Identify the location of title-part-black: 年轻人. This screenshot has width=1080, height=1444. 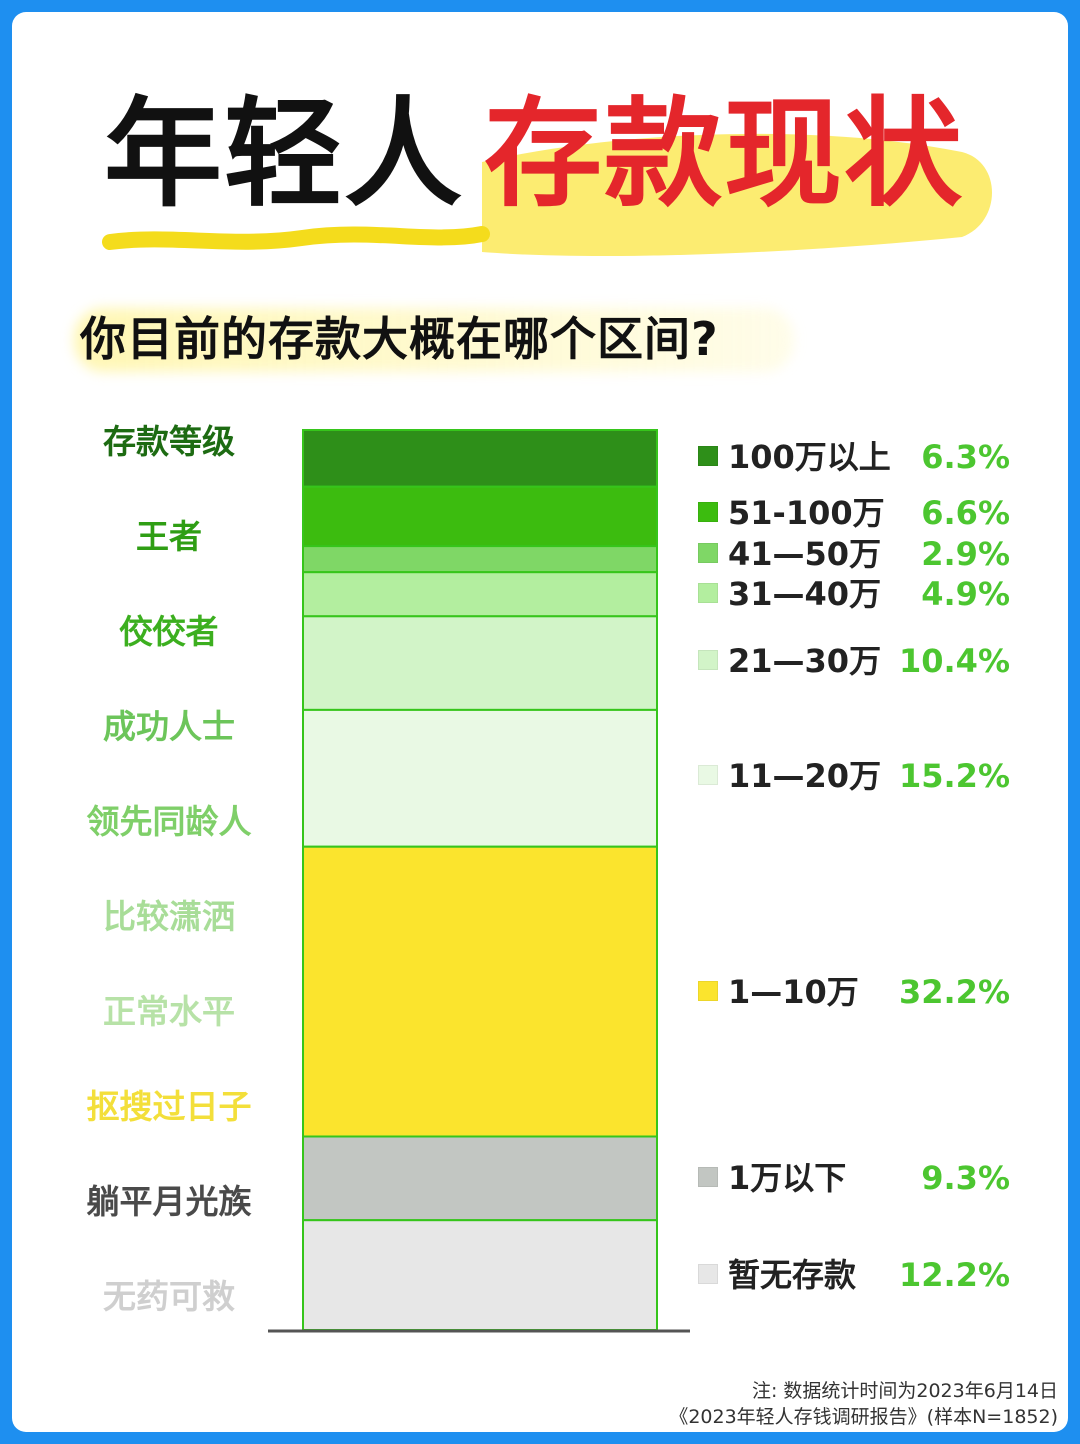
(284, 154).